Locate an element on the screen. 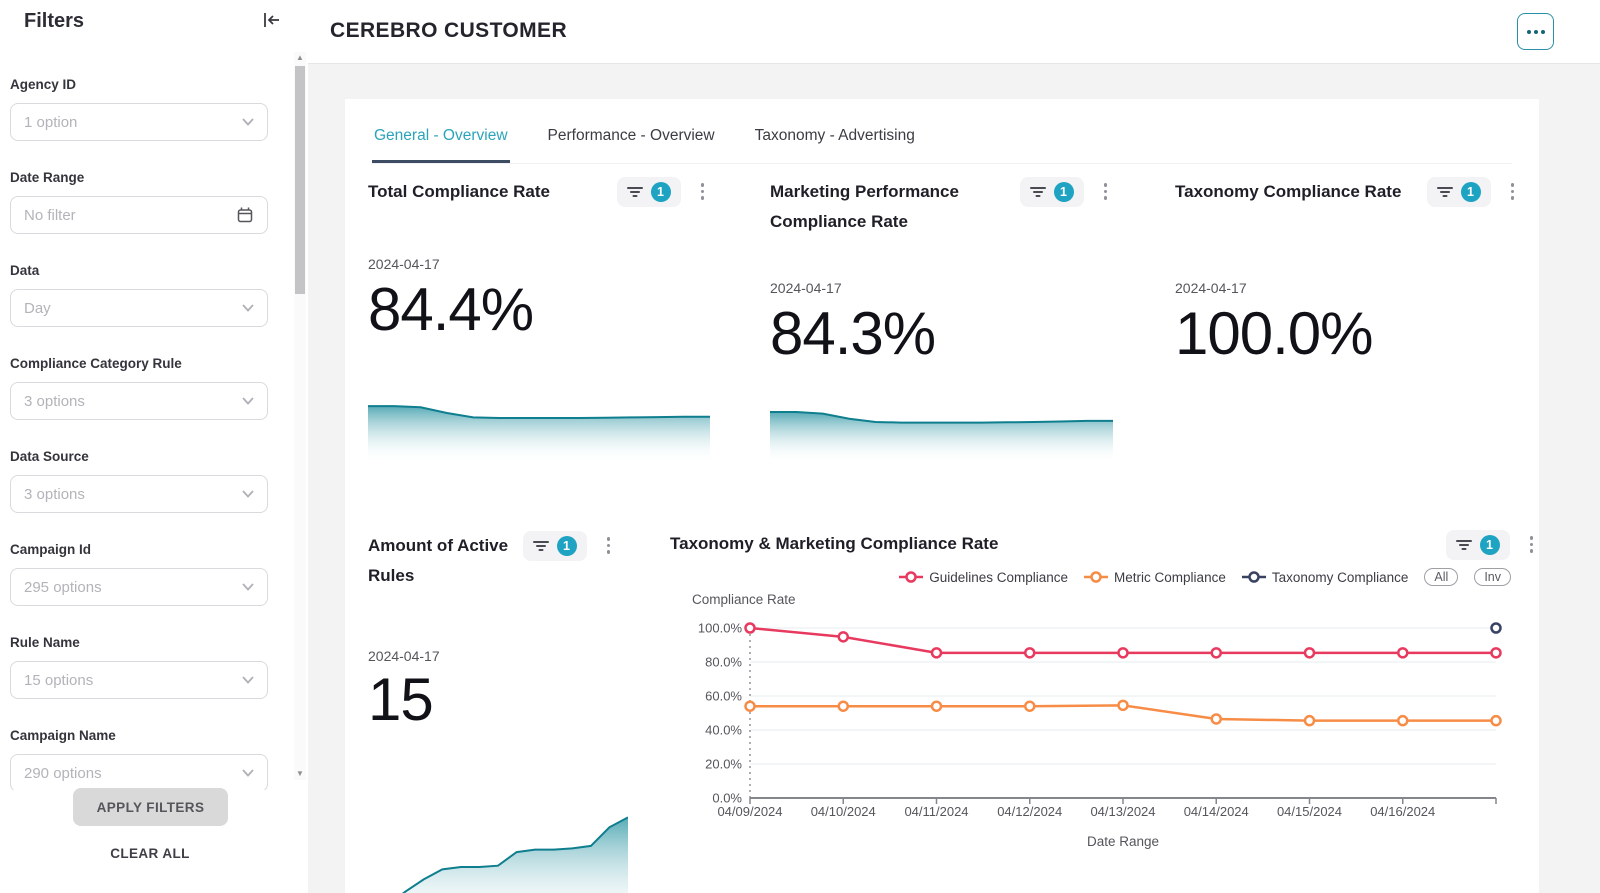 The image size is (1600, 893). filter-group: Campaign Id 295 options is located at coordinates (139, 574).